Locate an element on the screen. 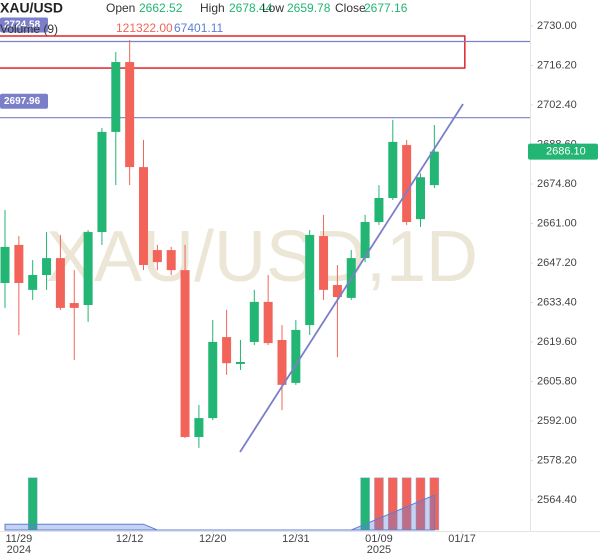 The width and height of the screenshot is (600, 558). volume-ma-value: 67401.11 is located at coordinates (198, 28).